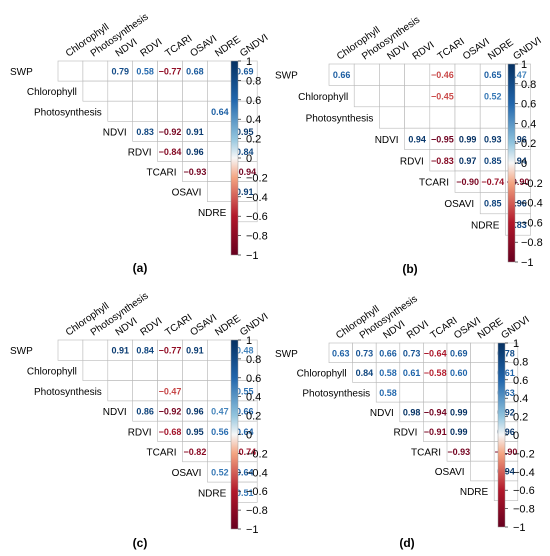 This screenshot has height=556, width=550. What do you see at coordinates (170, 72) in the screenshot?
I see `cell-value: −0.77` at bounding box center [170, 72].